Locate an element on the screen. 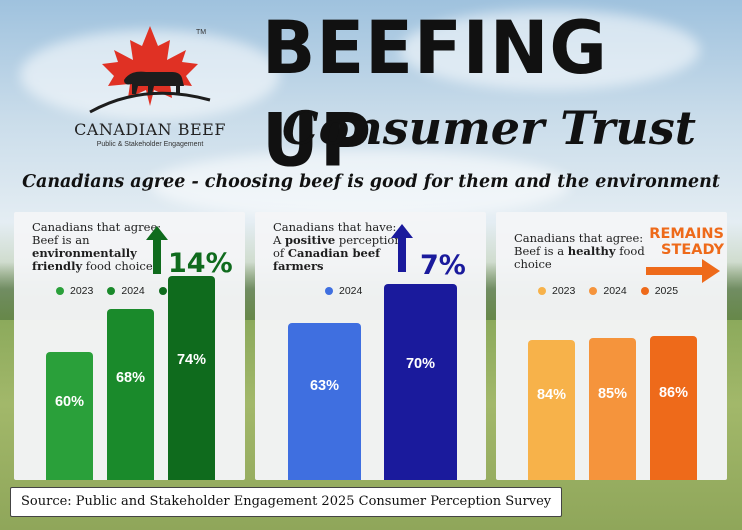  steady-badge: REMAINS STEADY is located at coordinates (683, 242).